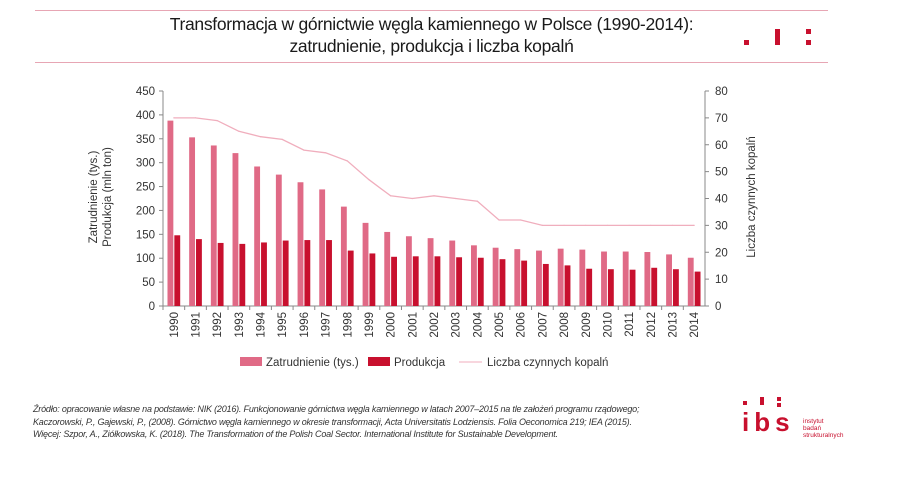  What do you see at coordinates (560, 277) in the screenshot?
I see `bar-employment-2008` at bounding box center [560, 277].